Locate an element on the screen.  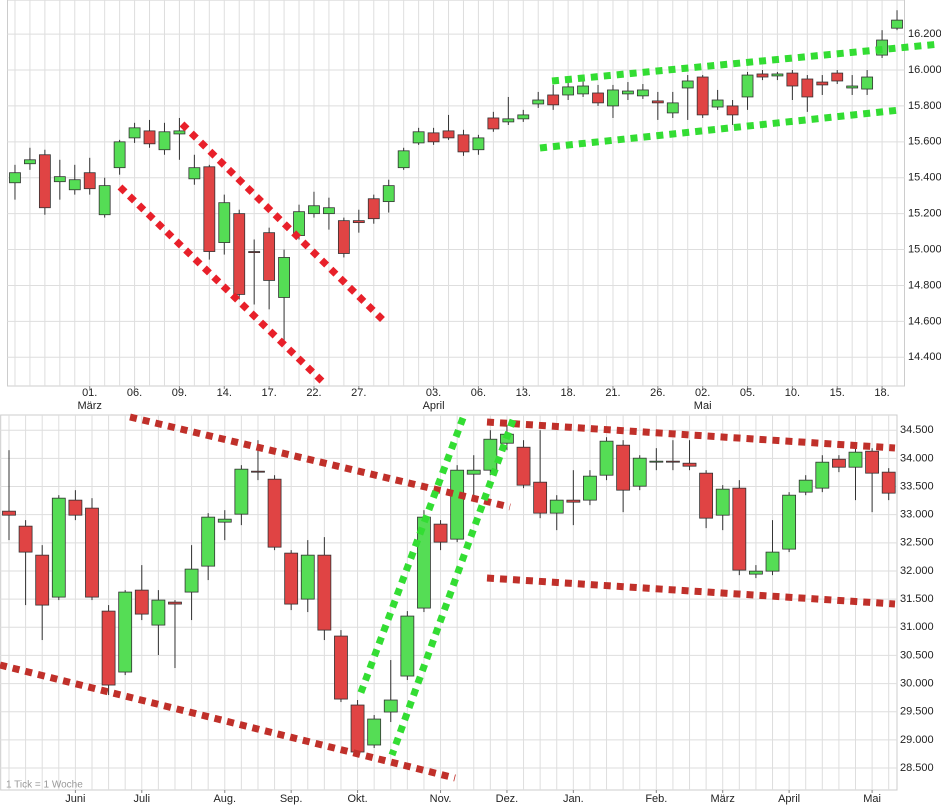
y-tick-label: 29.500 is located at coordinates (917, 712).